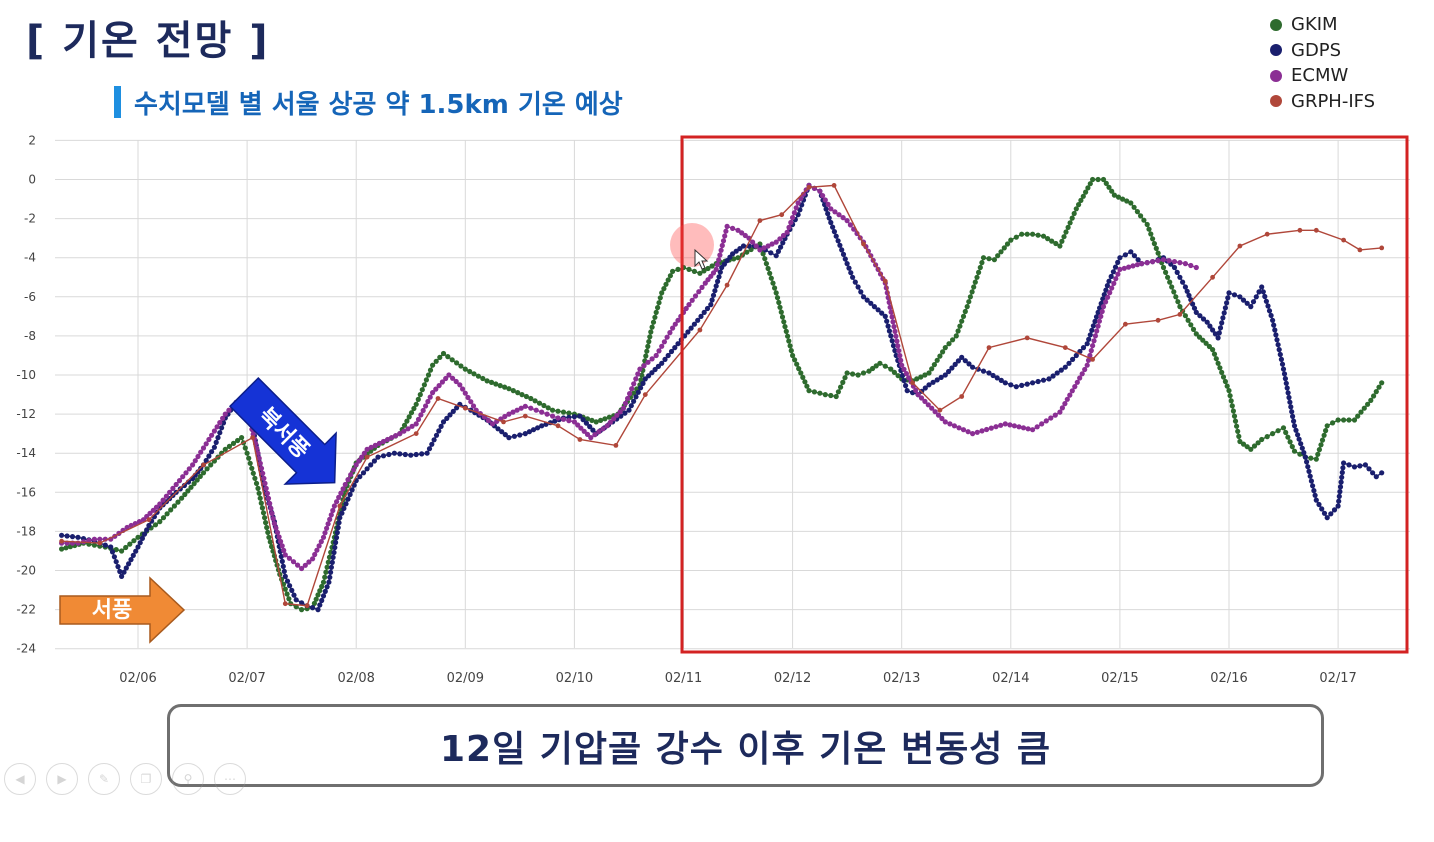  Describe the element at coordinates (1322, 51) in the screenshot. I see `legend-item-gdps: GDPS` at that location.